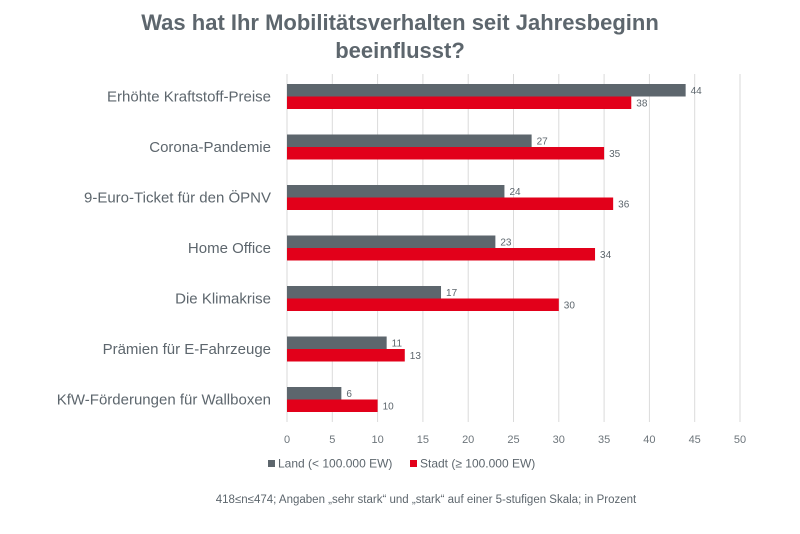 The height and width of the screenshot is (534, 800). I want to click on x-tick-label: 20, so click(468, 440).